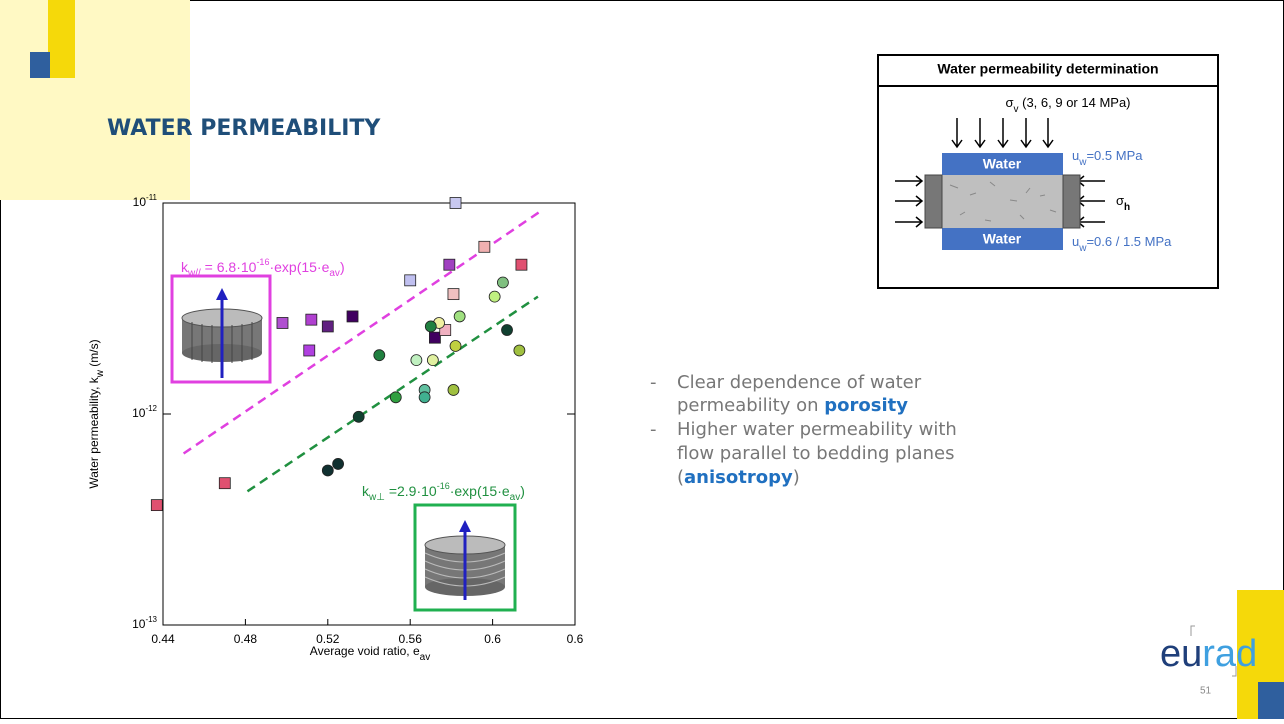  What do you see at coordinates (100, 373) in the screenshot?
I see `label: w` at bounding box center [100, 373].